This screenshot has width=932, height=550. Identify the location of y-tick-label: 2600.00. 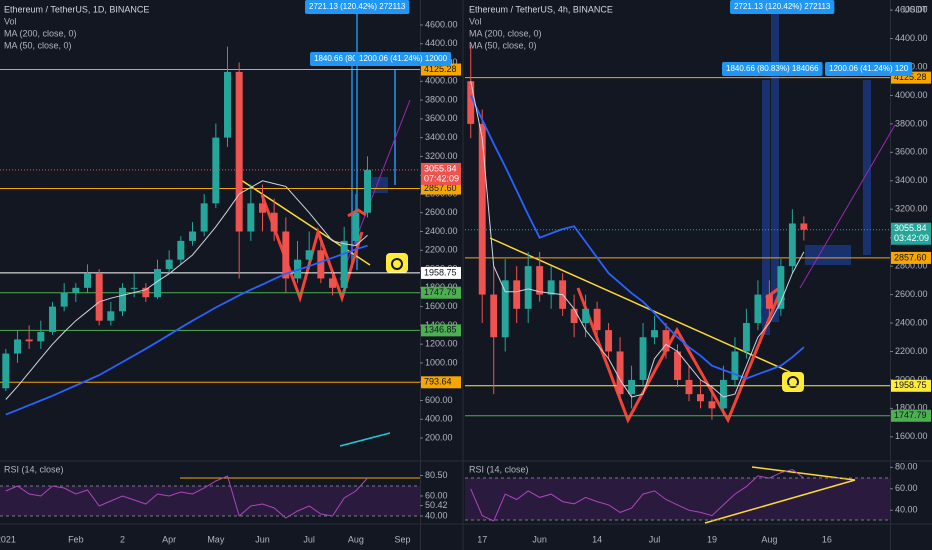
(911, 294).